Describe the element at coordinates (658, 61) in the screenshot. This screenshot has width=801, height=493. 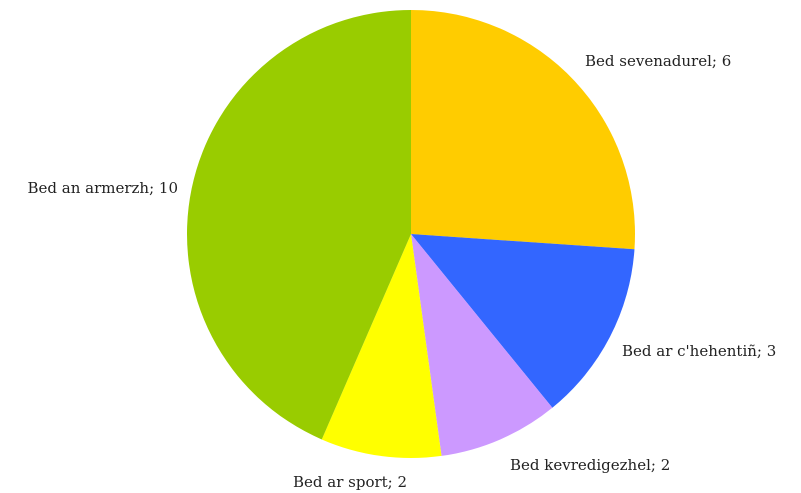
I see `slice-label: Bed sevenadurel; 6` at that location.